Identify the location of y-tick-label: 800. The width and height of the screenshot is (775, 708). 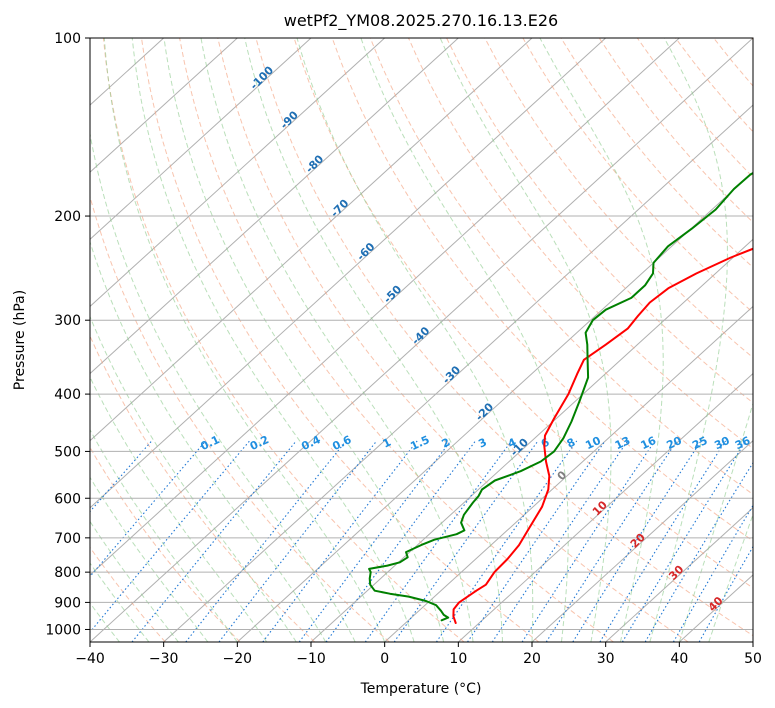
(67, 573).